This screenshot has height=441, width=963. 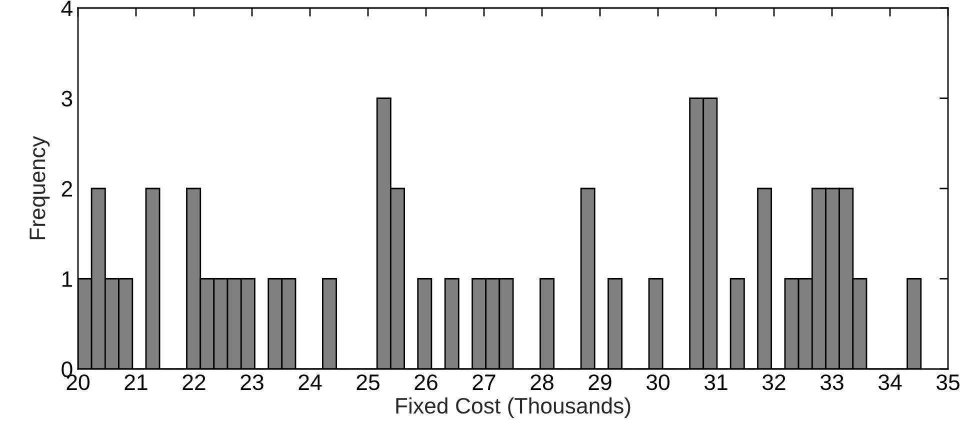 I want to click on x-tick-label: 26, so click(x=426, y=382).